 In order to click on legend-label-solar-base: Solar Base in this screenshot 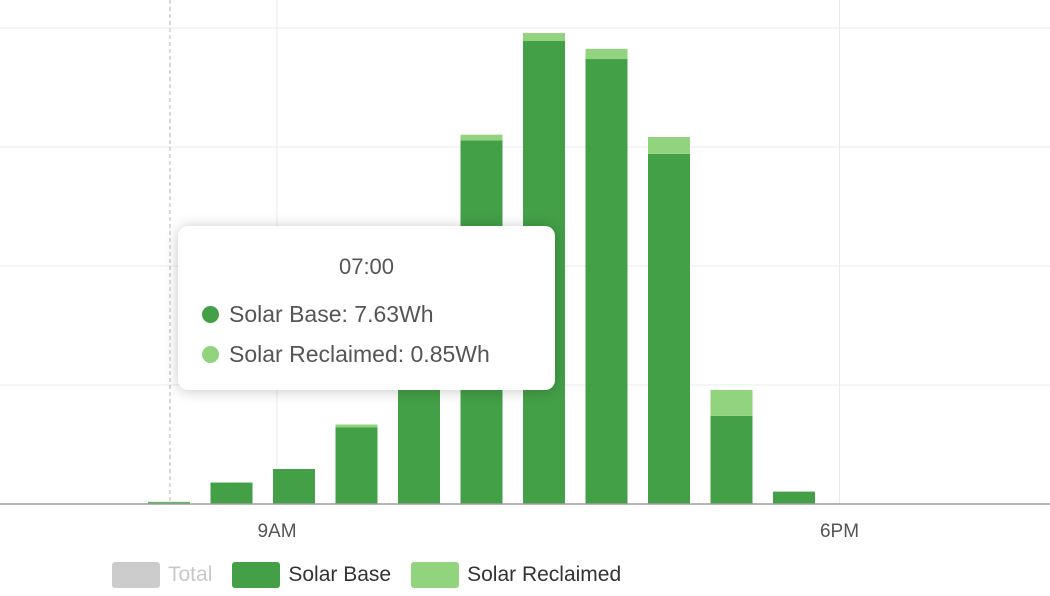, I will do `click(340, 574)`.